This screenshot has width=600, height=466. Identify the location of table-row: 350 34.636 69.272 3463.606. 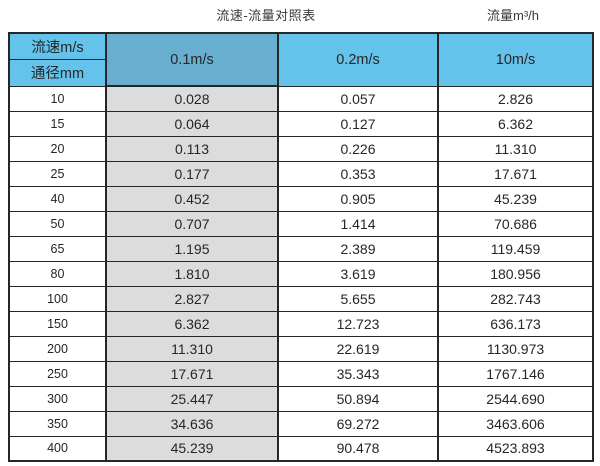
(301, 423).